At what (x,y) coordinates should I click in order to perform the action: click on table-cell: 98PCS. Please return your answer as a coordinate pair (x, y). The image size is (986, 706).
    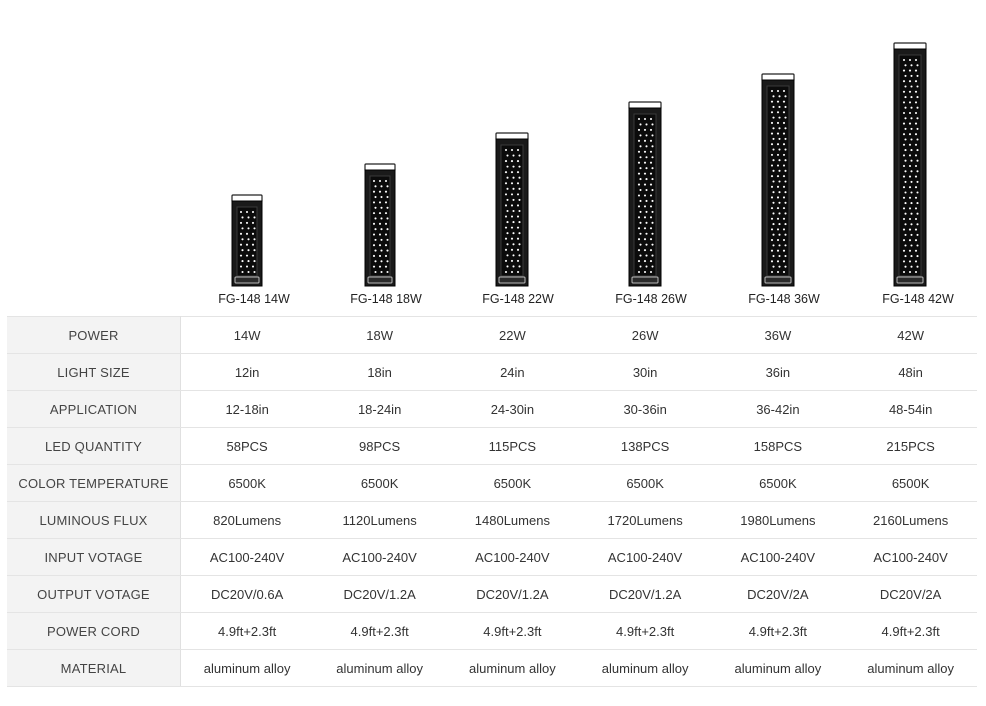
    Looking at the image, I should click on (379, 446).